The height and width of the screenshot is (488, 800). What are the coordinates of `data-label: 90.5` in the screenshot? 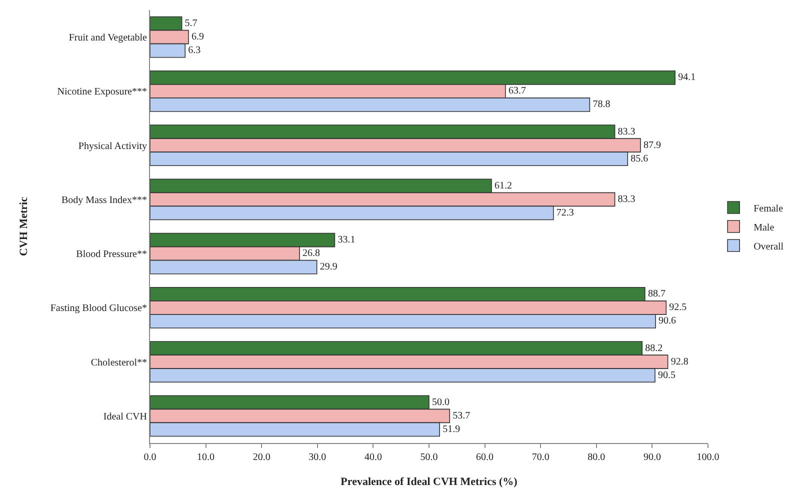 It's located at (667, 375).